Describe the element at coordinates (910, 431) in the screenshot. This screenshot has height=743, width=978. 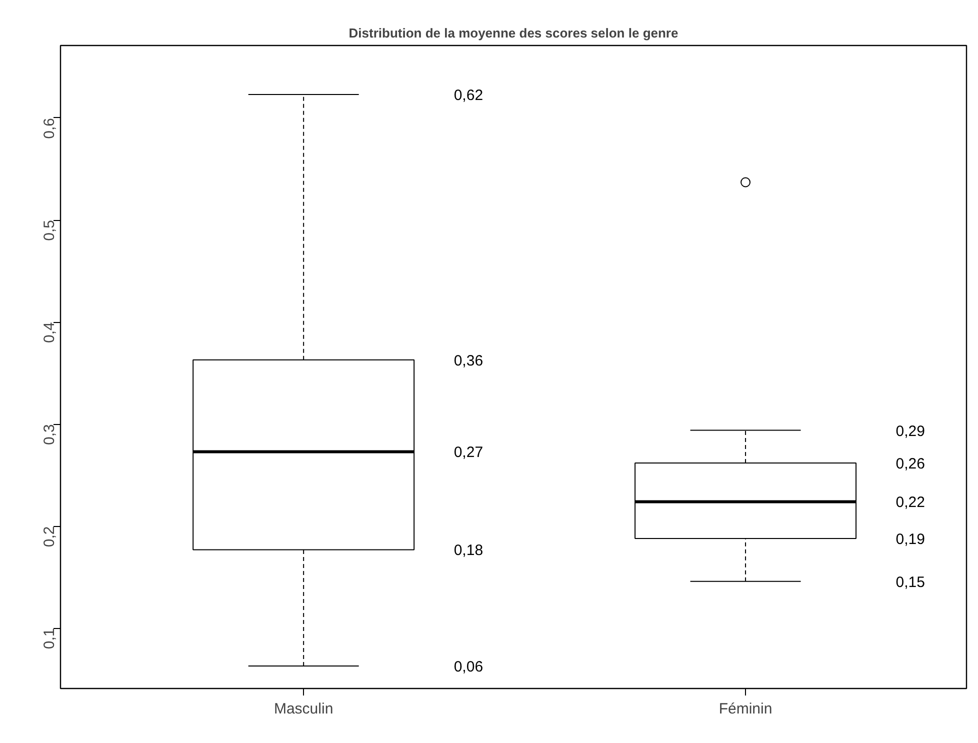
I see `annotation: 0,29` at that location.